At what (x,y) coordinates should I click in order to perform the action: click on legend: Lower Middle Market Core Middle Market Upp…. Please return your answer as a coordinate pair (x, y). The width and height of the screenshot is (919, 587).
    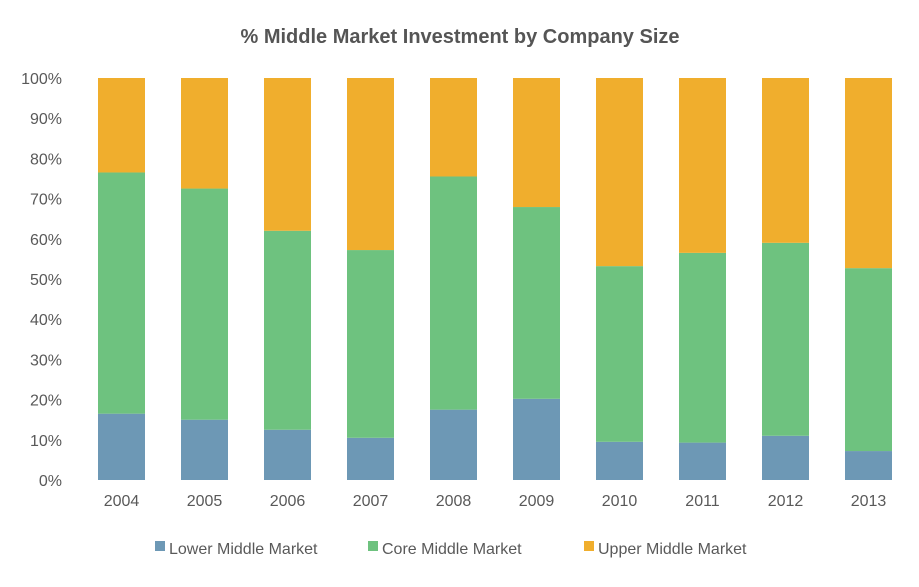
    Looking at the image, I should click on (451, 549).